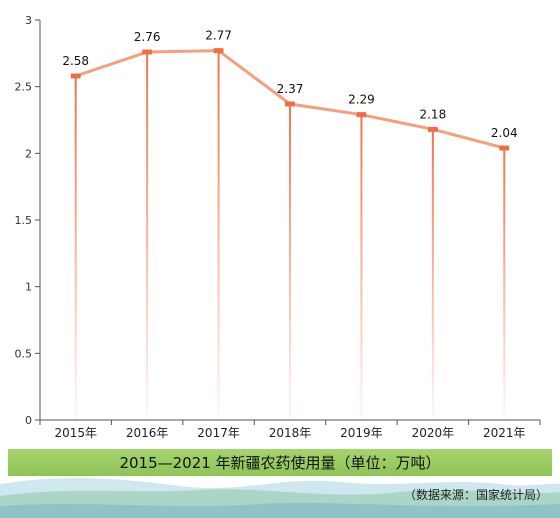 Image resolution: width=560 pixels, height=518 pixels. Describe the element at coordinates (24, 87) in the screenshot. I see `y-tick-label: 2.5` at that location.